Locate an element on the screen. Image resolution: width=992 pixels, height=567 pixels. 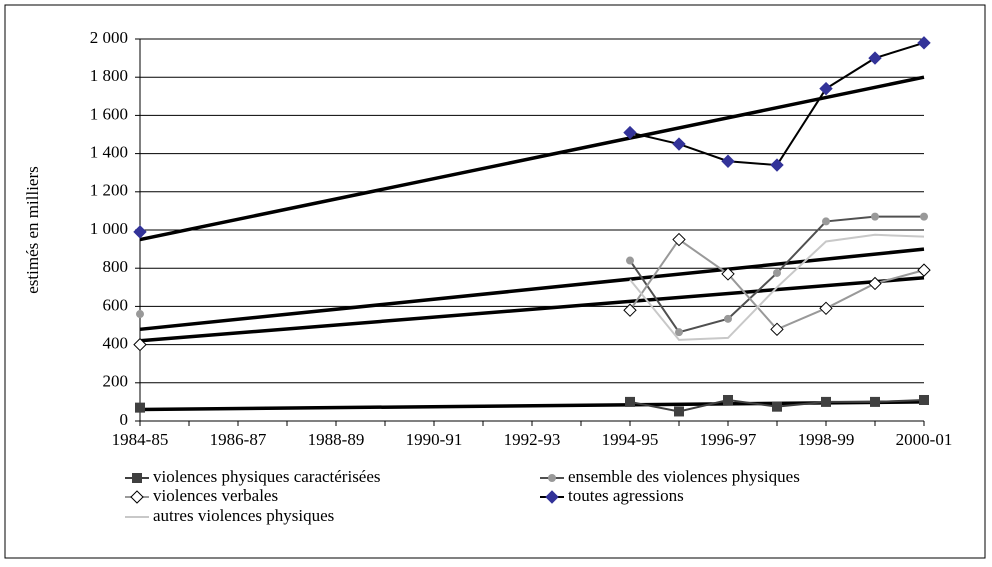
x-tick-label: 1986-87 is located at coordinates (238, 439).